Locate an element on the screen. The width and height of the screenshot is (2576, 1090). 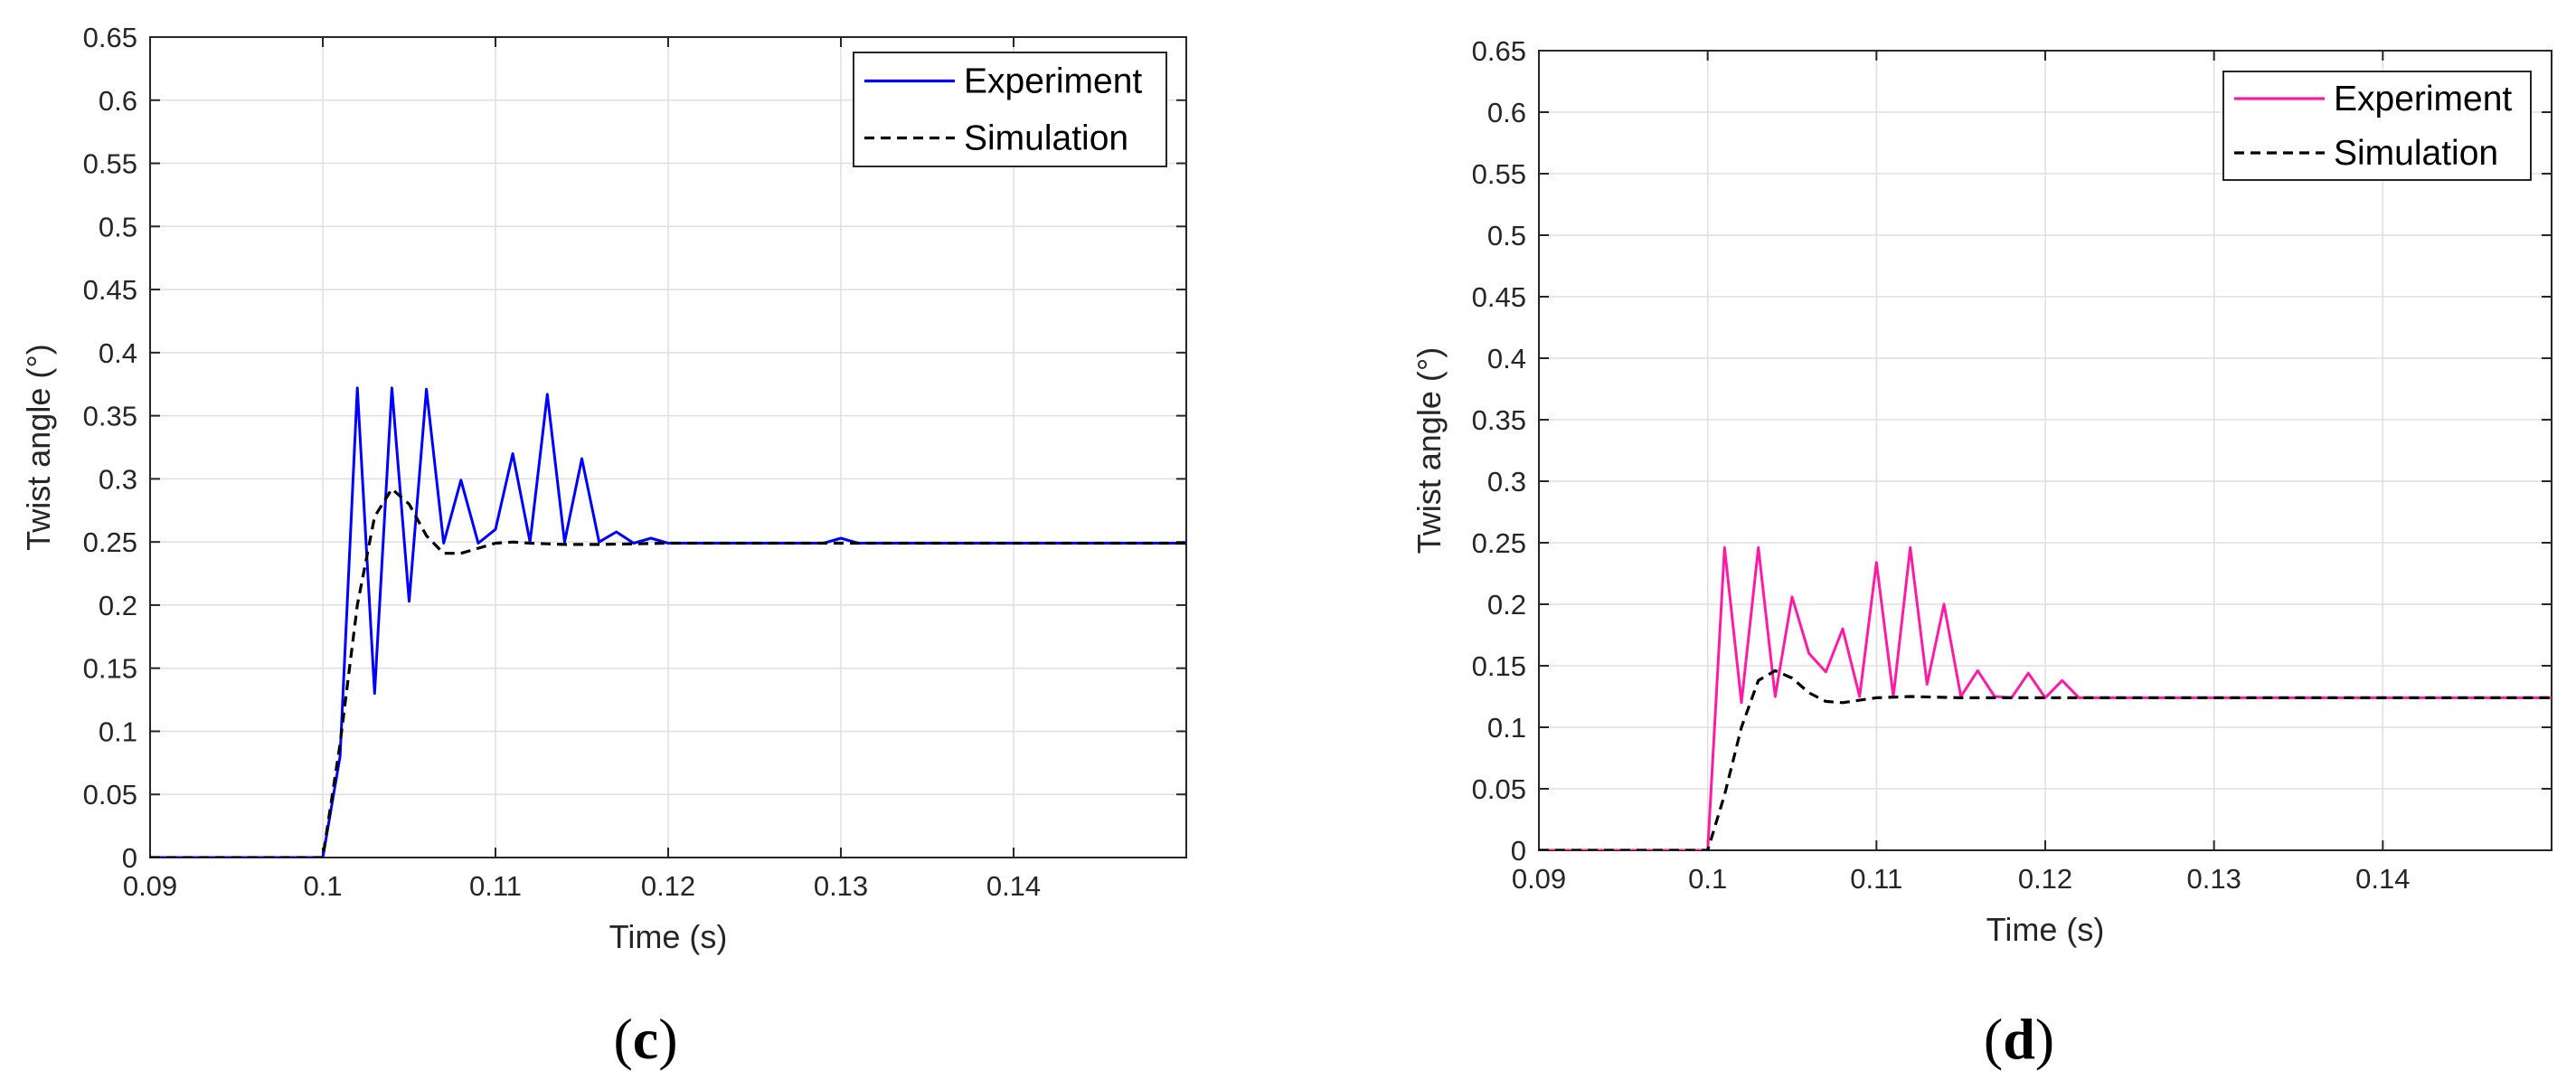
panel-label-letter: c is located at coordinates (645, 1039).